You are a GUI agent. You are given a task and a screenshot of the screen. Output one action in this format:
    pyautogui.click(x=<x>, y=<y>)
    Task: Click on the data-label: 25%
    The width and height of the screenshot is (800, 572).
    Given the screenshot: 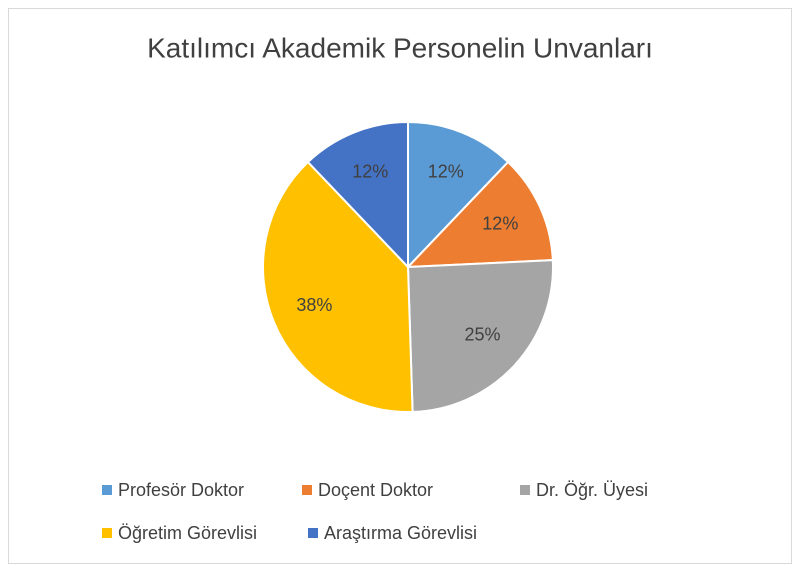 What is the action you would take?
    pyautogui.click(x=483, y=335)
    